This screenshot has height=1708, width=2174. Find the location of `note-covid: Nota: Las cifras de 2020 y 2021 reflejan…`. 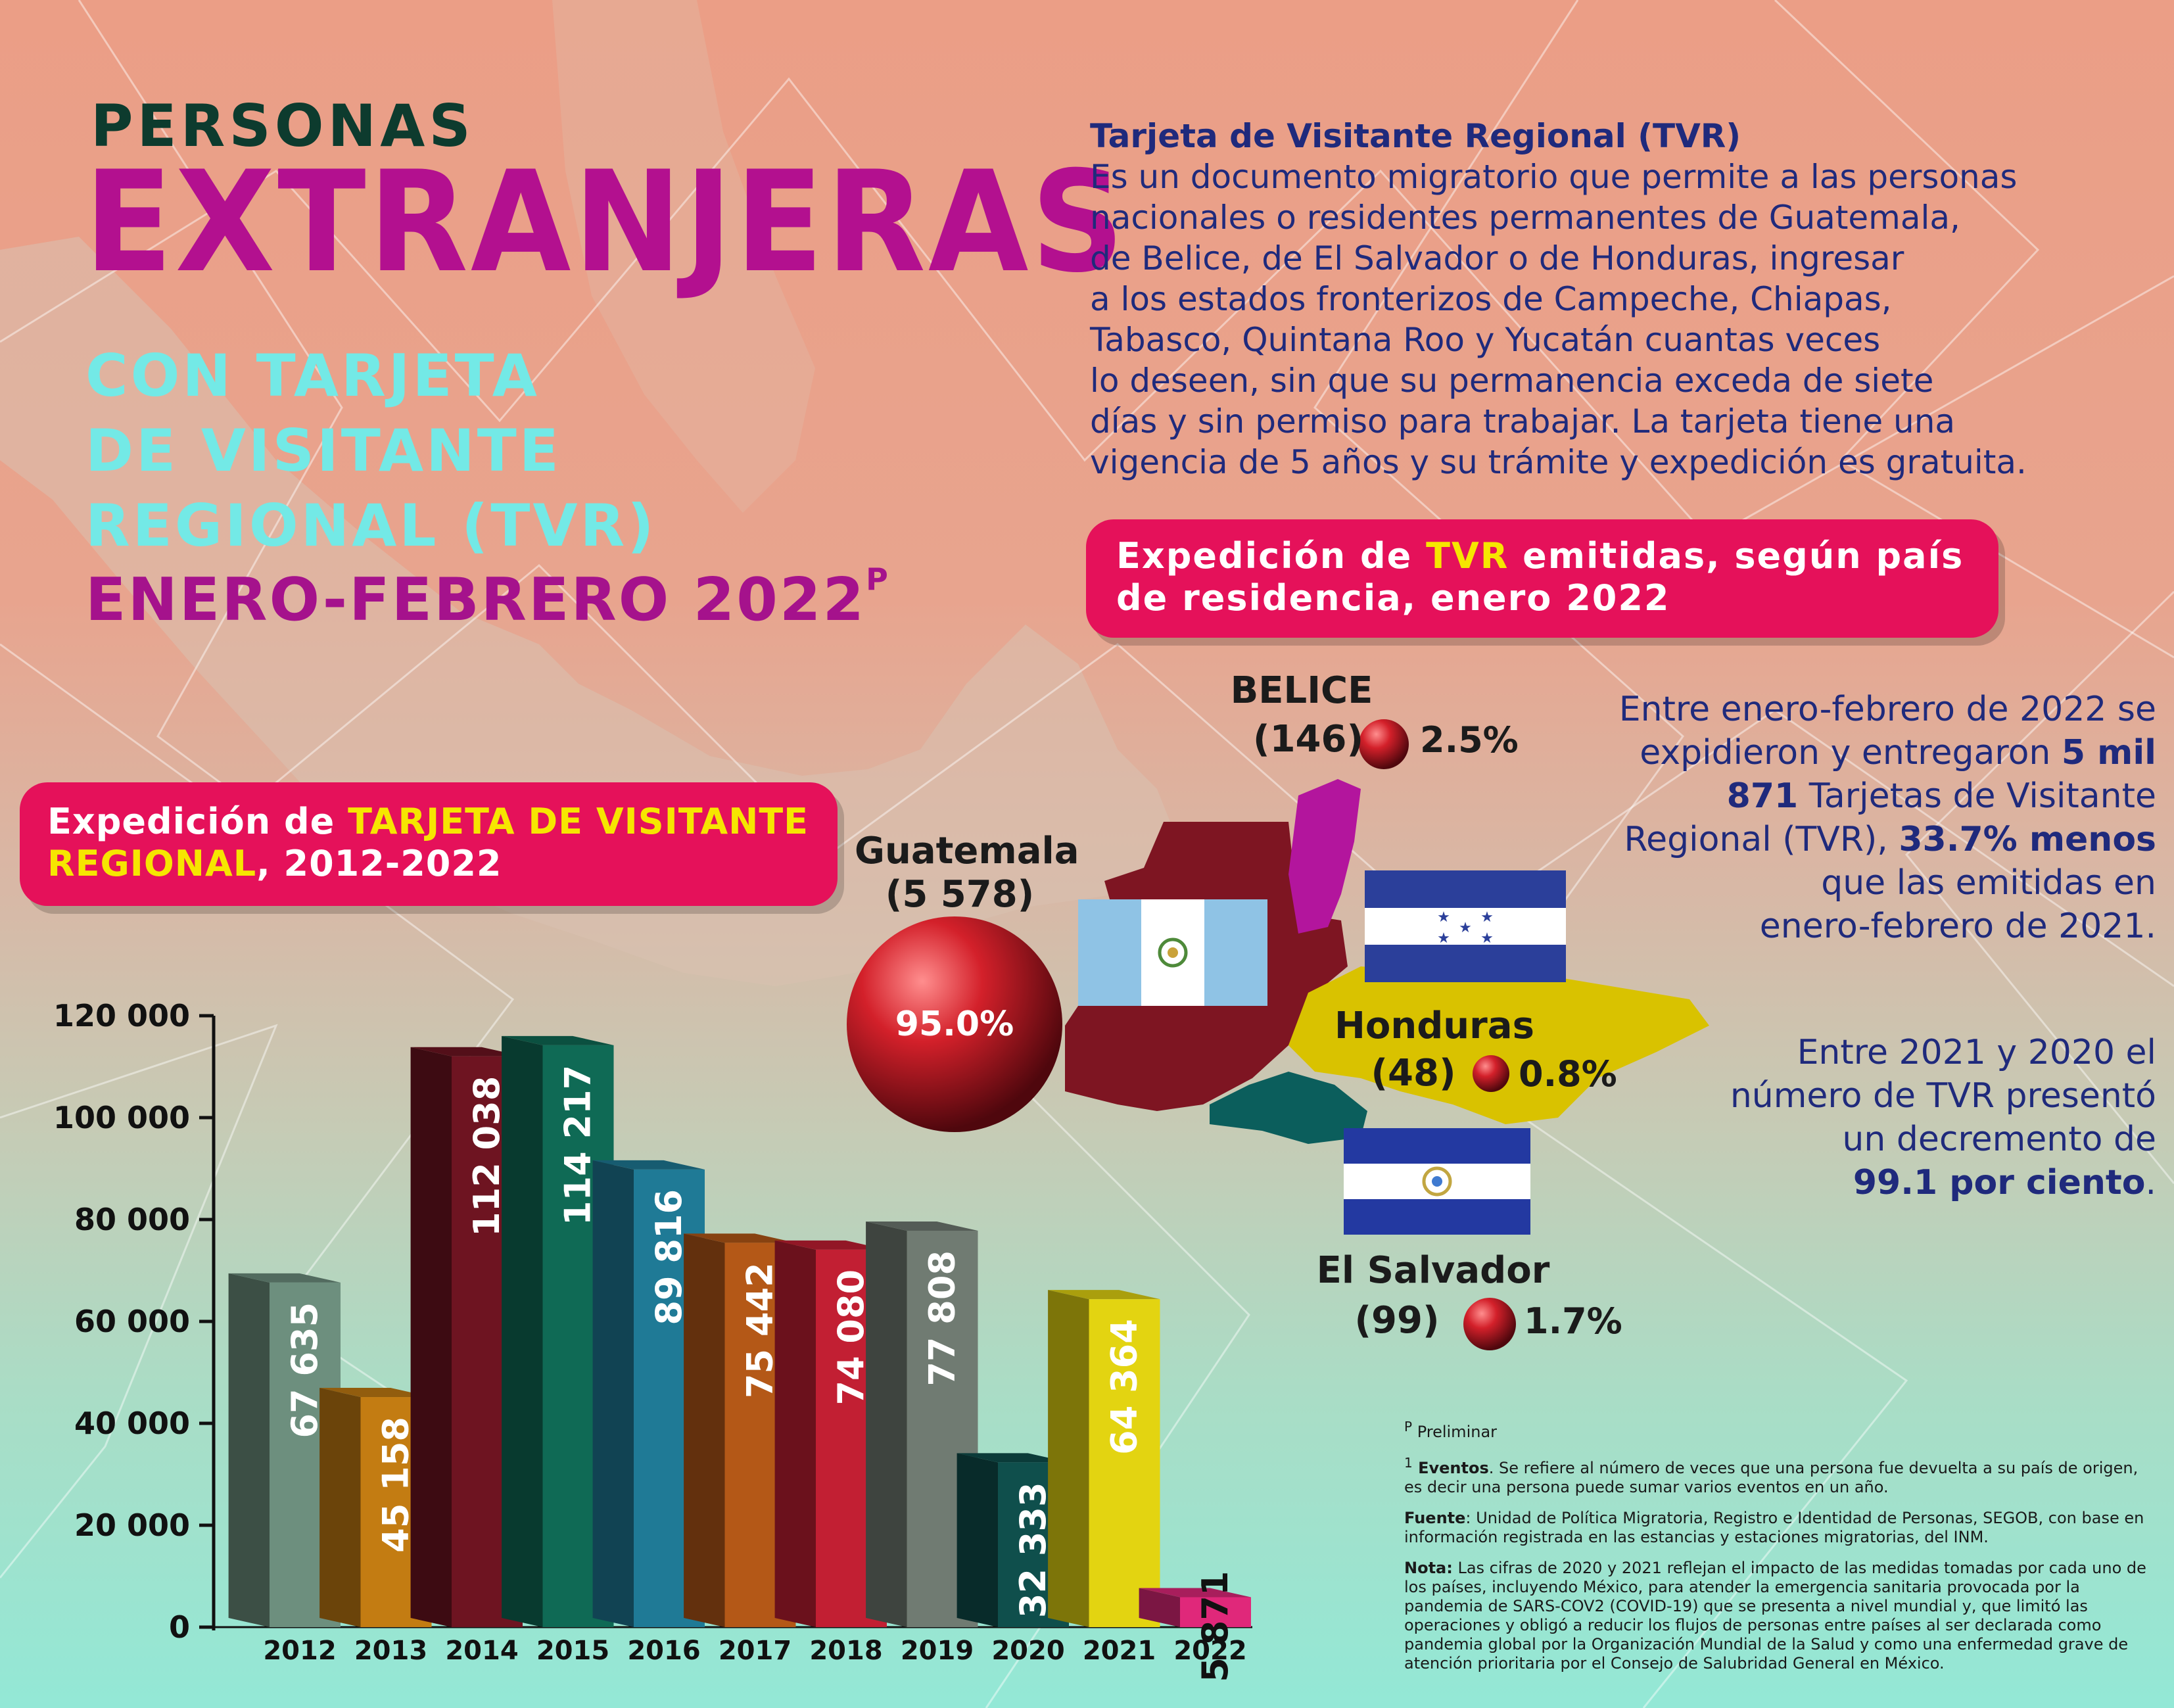

note-covid: Nota: Las cifras de 2020 y 2021 reflejan… is located at coordinates (1779, 1616).